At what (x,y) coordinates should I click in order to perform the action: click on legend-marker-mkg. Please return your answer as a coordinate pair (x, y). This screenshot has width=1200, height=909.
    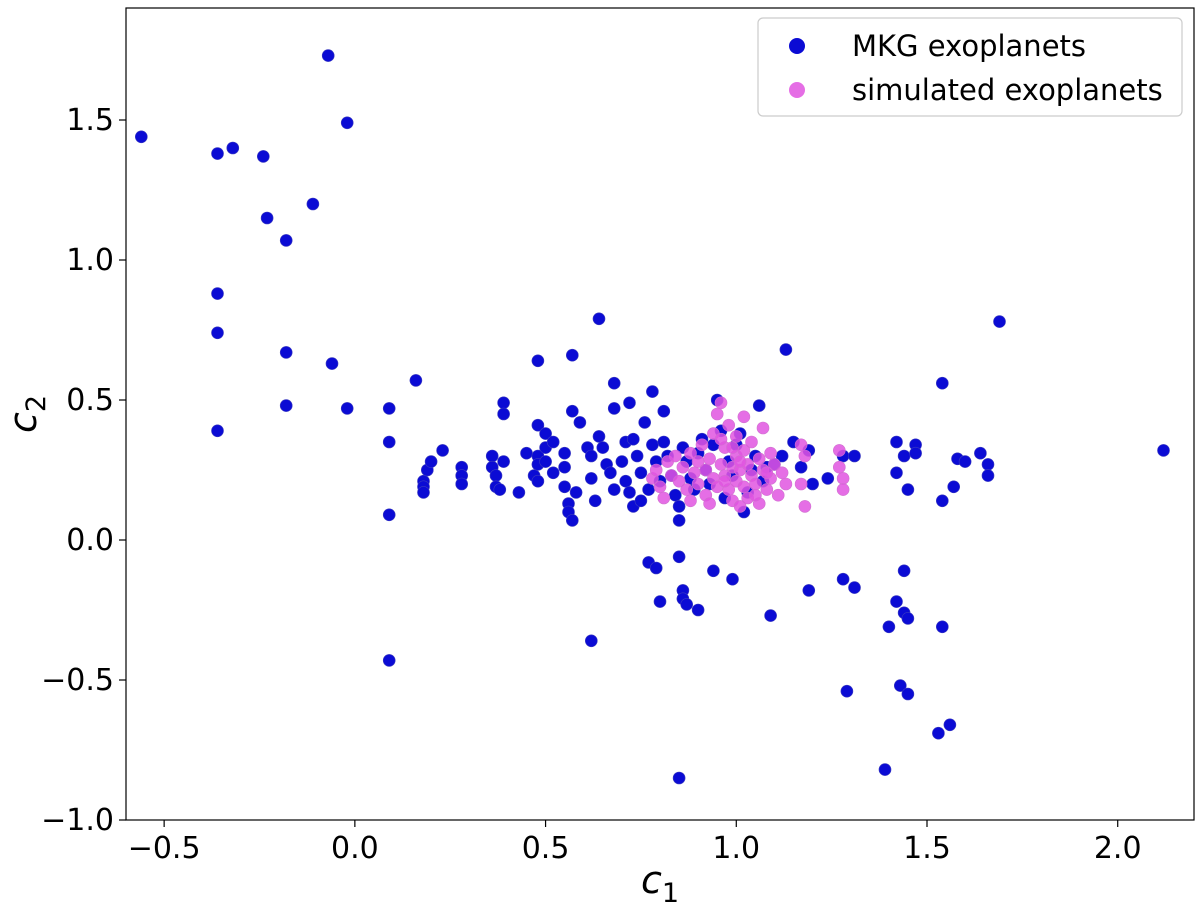
    Looking at the image, I should click on (797, 46).